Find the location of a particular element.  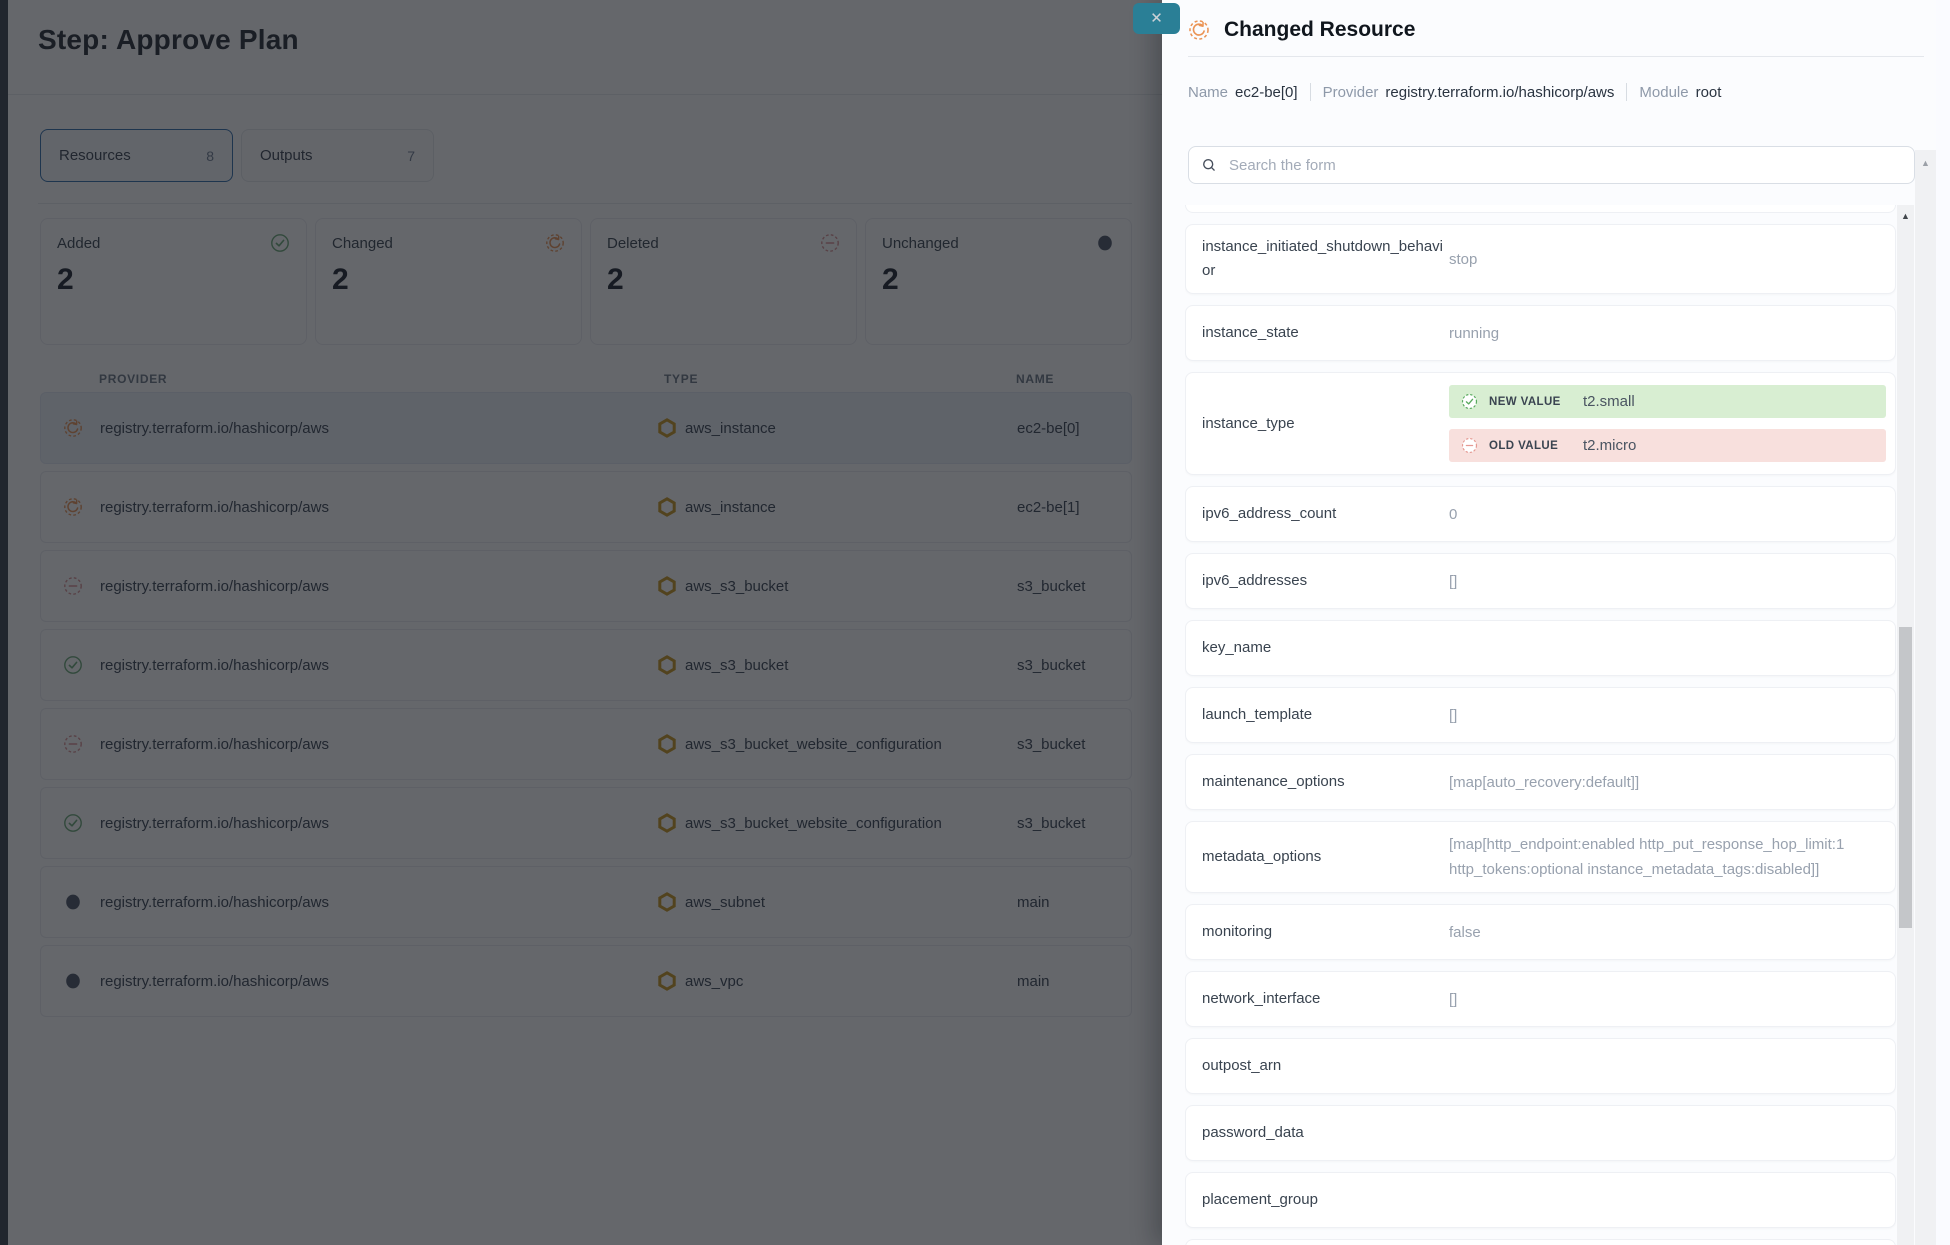

list-scrollbar: ▲ is located at coordinates (1905, 725).